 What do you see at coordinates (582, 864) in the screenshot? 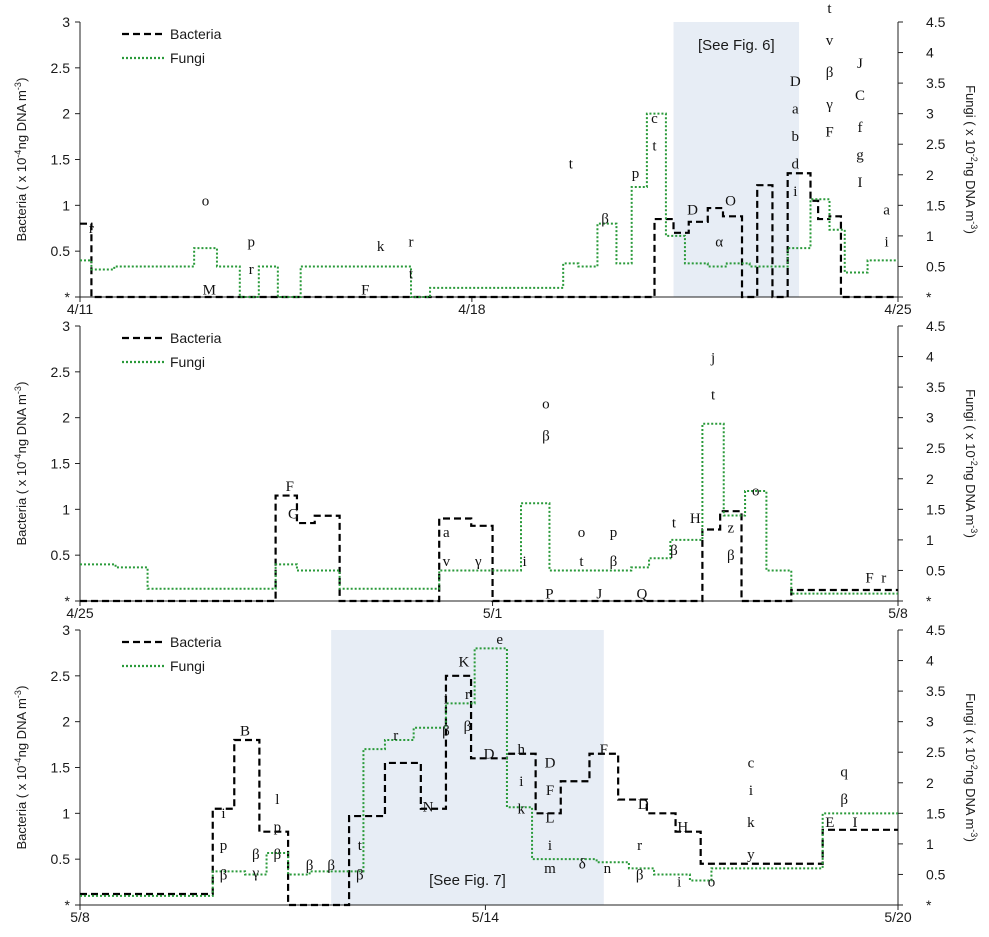
I see `annotation-label: δ` at bounding box center [582, 864].